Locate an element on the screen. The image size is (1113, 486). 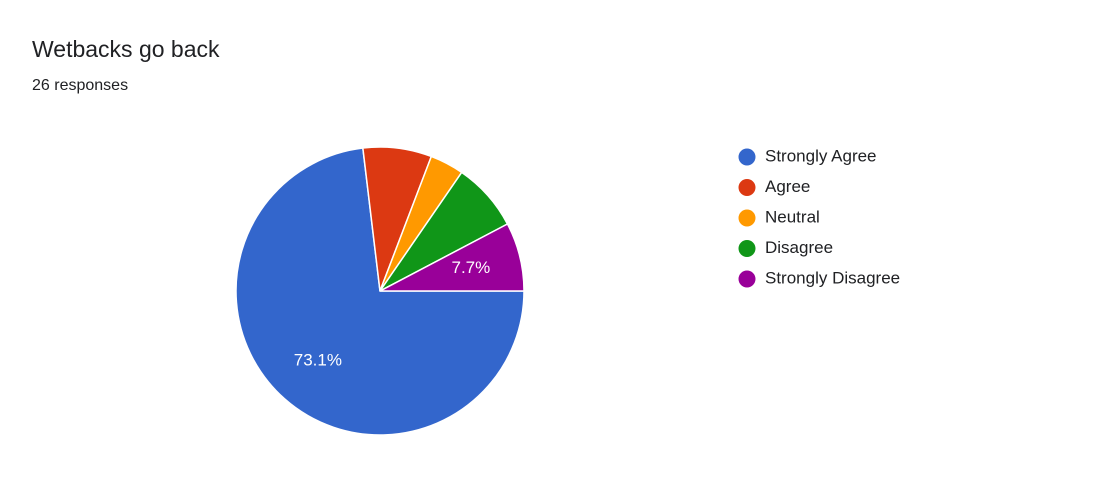
data-label: 73.1% is located at coordinates (318, 359).